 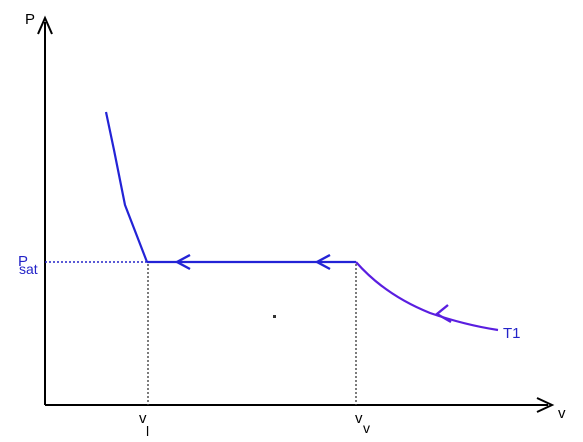 What do you see at coordinates (427, 296) in the screenshot?
I see `vapor-isotherm-curve` at bounding box center [427, 296].